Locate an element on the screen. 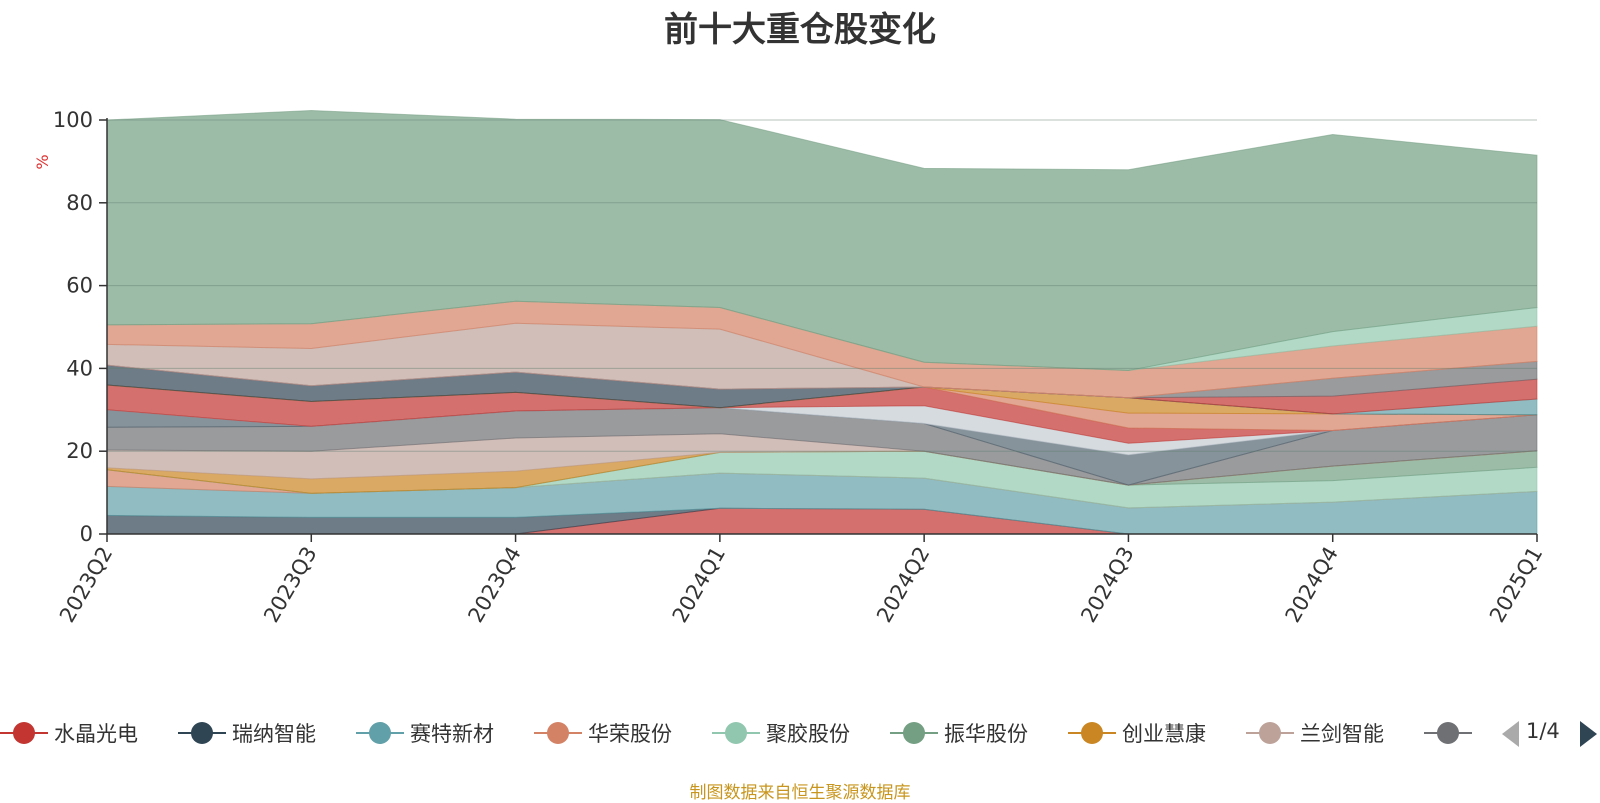 The height and width of the screenshot is (803, 1600). legend-label: 创业慧康 is located at coordinates (1164, 734).